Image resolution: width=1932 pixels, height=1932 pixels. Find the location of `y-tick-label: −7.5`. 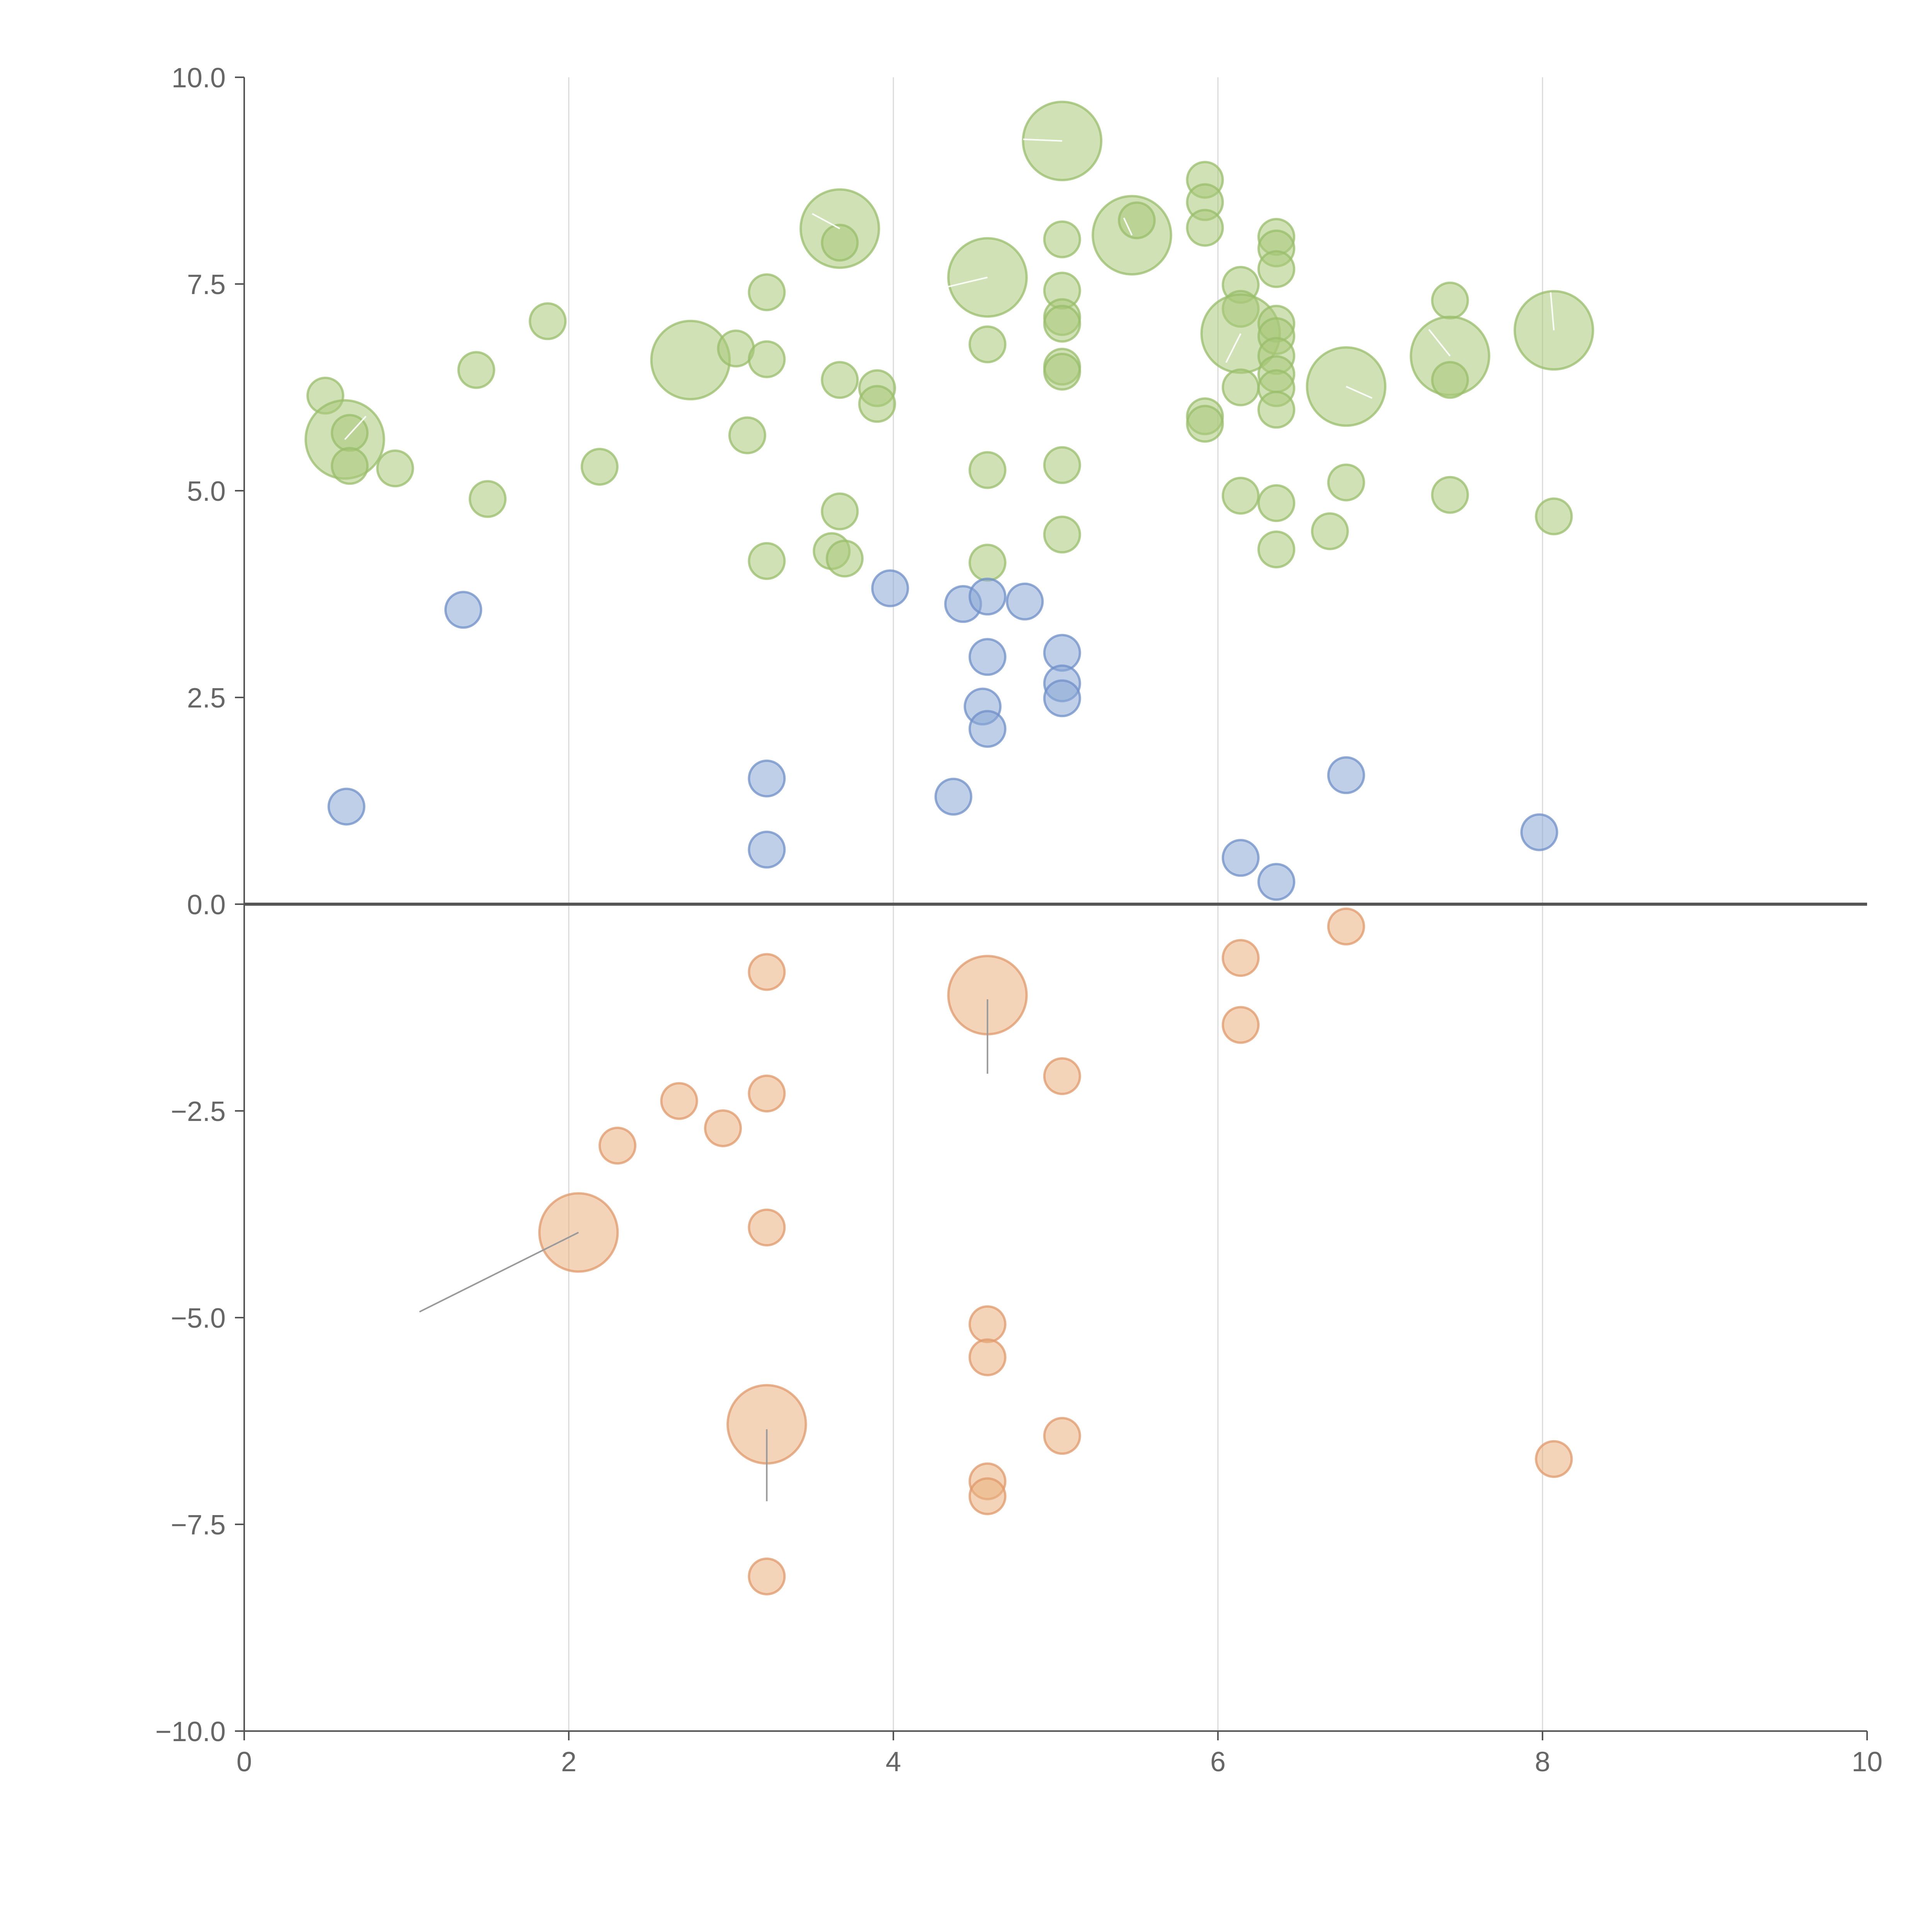

y-tick-label: −7.5 is located at coordinates (198, 1525).